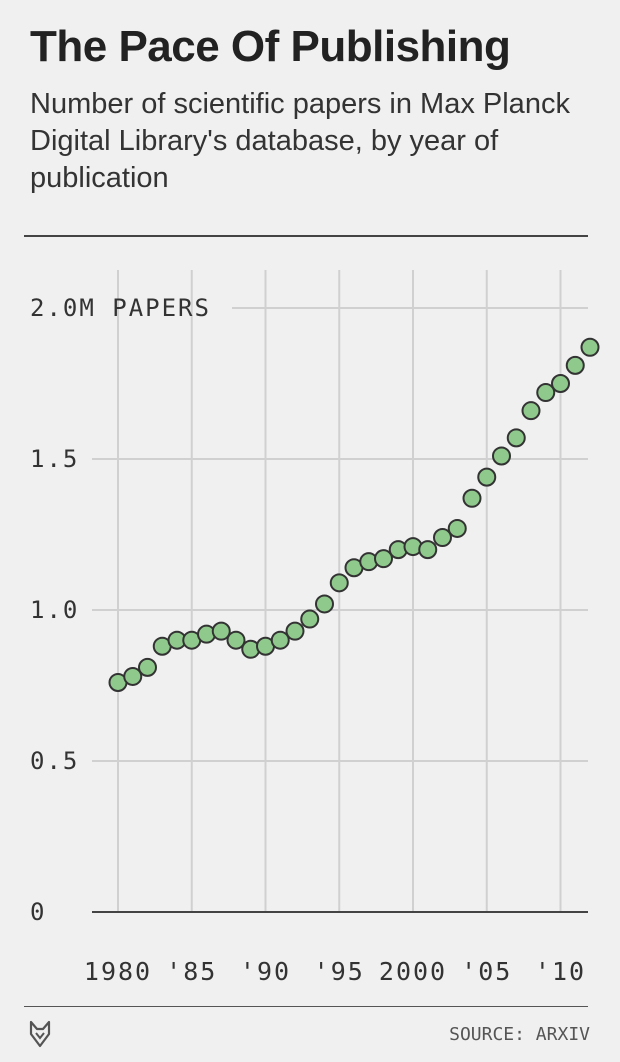 The height and width of the screenshot is (1062, 620). What do you see at coordinates (486, 971) in the screenshot?
I see `x-tick-label: '05` at bounding box center [486, 971].